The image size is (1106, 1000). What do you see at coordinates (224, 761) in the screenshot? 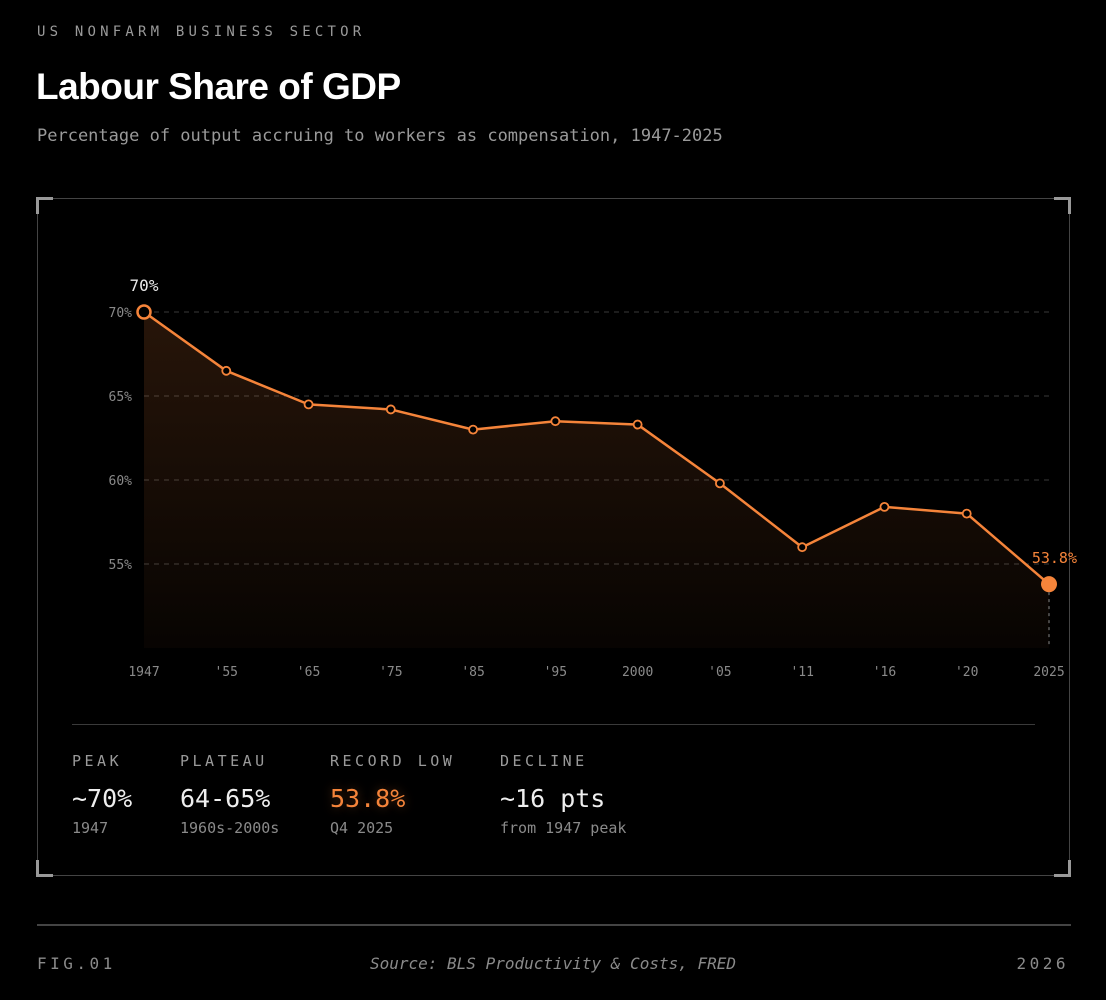
I see `stat-label: PLATEAU` at bounding box center [224, 761].